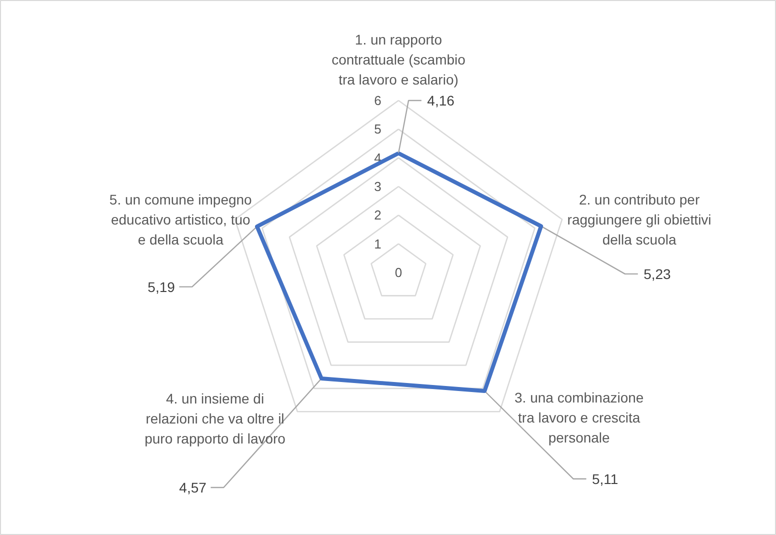 The image size is (776, 535). Describe the element at coordinates (162, 286) in the screenshot. I see `data-label: 5,19` at that location.